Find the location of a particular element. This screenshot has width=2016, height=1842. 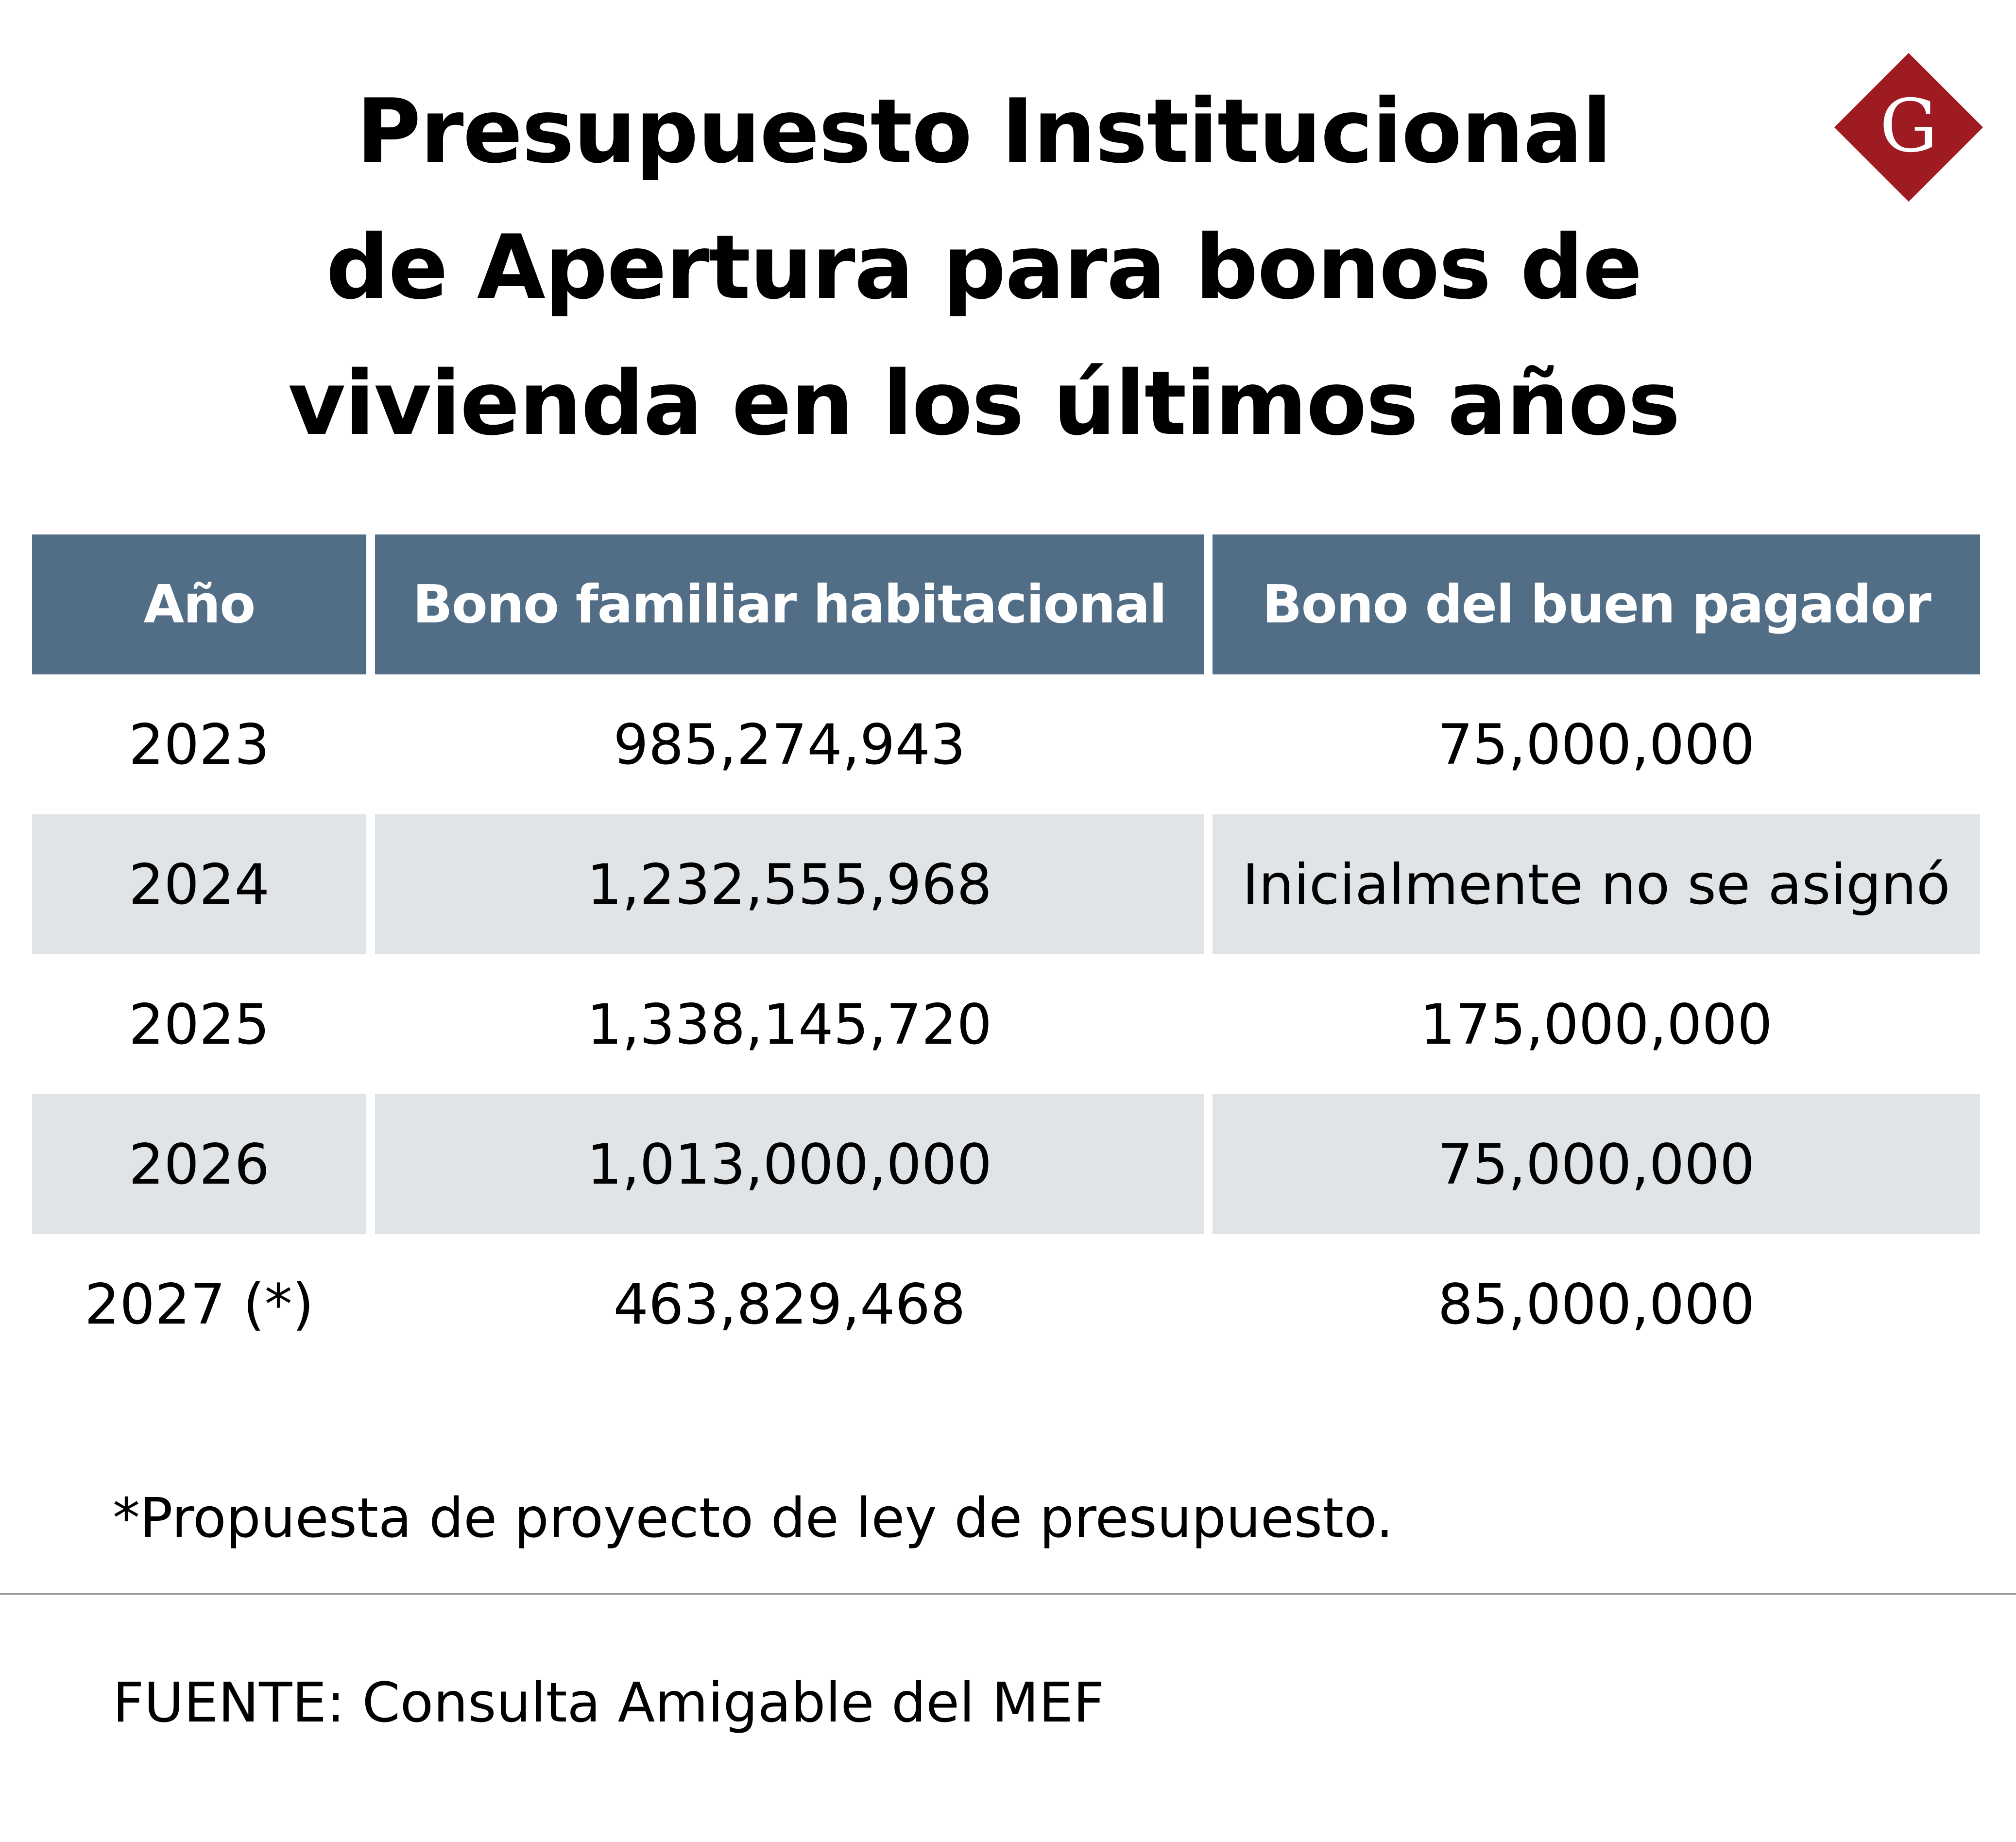

bono-familiar-cell: 1,232,555,968 is located at coordinates (790, 884).